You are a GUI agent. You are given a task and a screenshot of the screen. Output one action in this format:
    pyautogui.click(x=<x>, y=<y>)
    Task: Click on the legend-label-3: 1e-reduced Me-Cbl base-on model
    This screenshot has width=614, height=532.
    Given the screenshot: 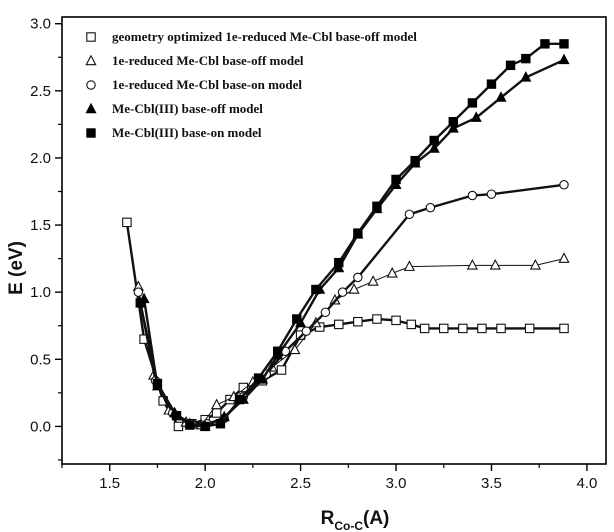 What is the action you would take?
    pyautogui.click(x=207, y=84)
    